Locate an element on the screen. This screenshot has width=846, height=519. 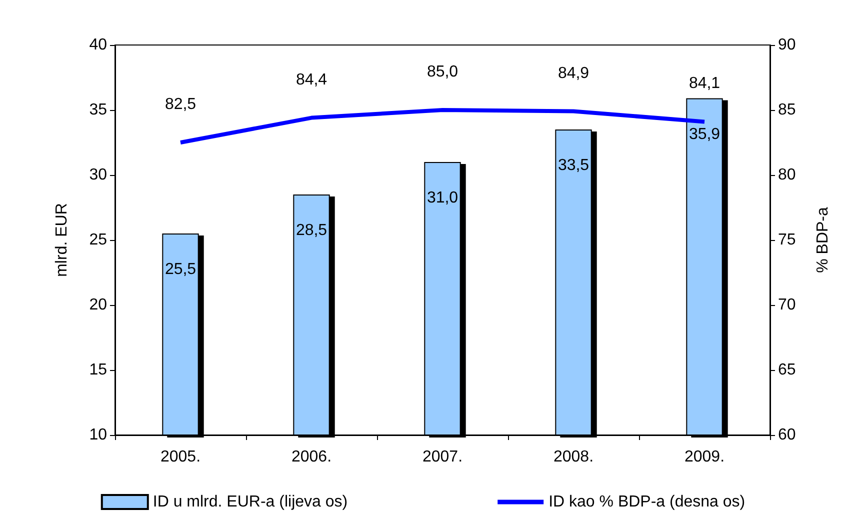
data-label: 33,5 is located at coordinates (574, 165).